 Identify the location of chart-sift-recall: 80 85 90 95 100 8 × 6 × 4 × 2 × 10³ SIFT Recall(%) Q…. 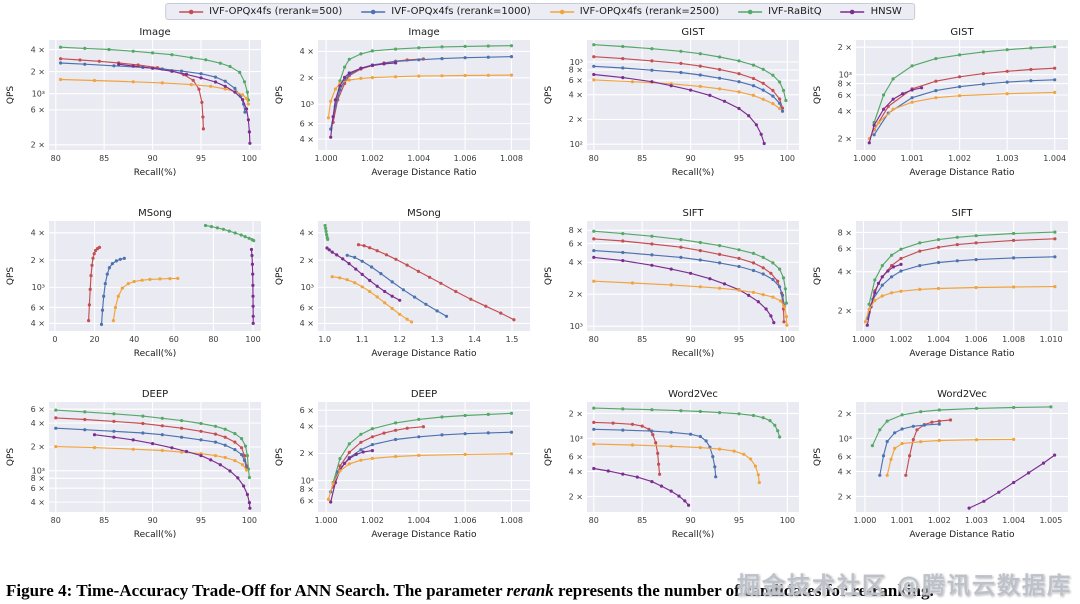
(674, 295).